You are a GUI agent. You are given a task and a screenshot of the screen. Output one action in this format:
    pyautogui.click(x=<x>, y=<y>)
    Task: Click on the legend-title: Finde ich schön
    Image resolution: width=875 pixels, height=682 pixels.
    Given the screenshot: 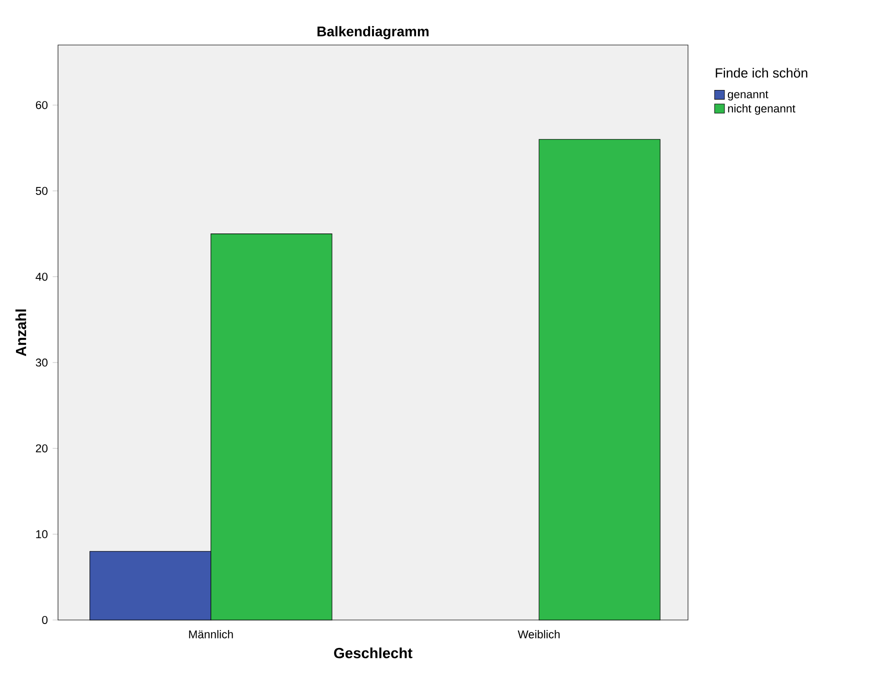 What is the action you would take?
    pyautogui.click(x=762, y=73)
    